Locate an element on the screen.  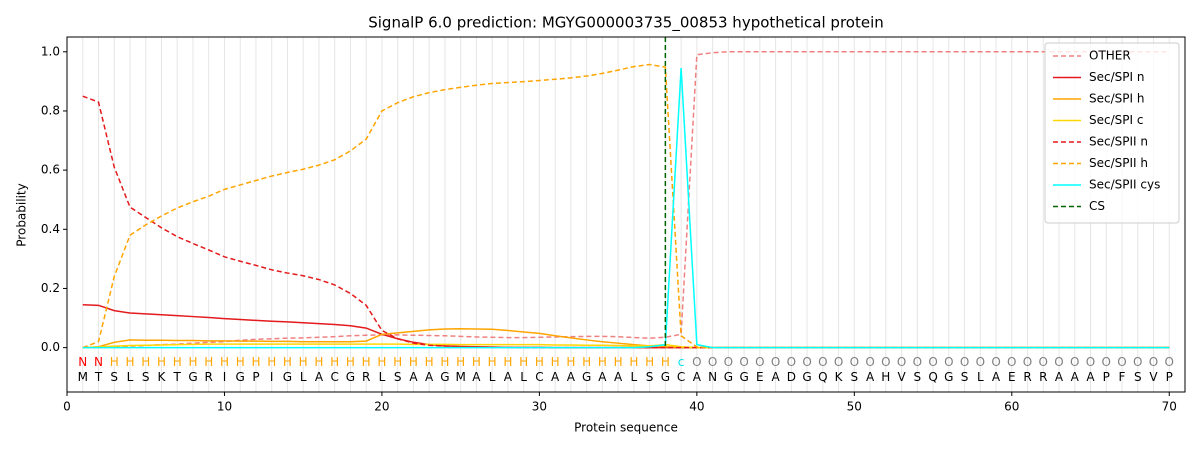
y-axis-label: Probability is located at coordinates (22, 214).